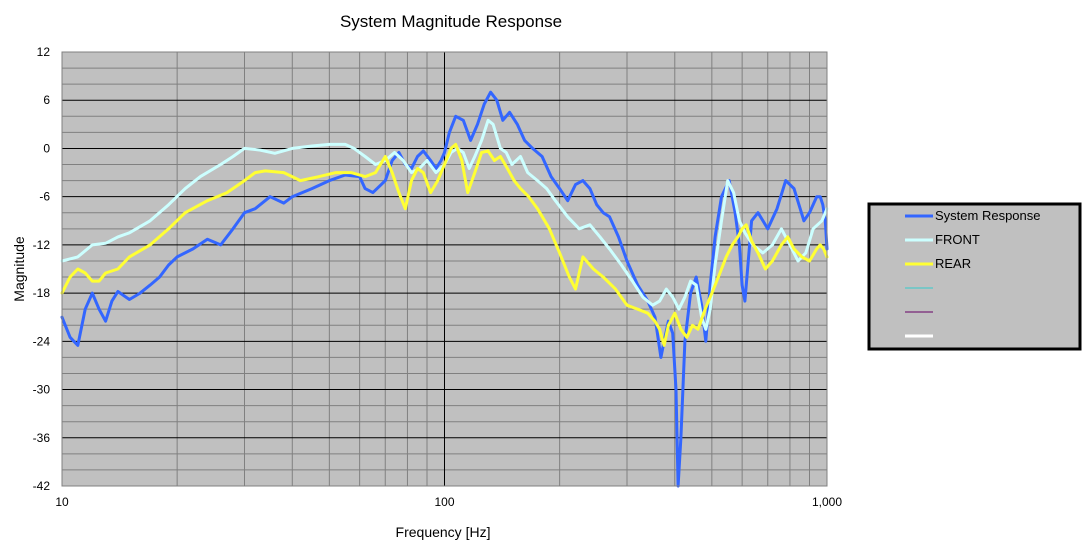  I want to click on legend-box, so click(974, 276).